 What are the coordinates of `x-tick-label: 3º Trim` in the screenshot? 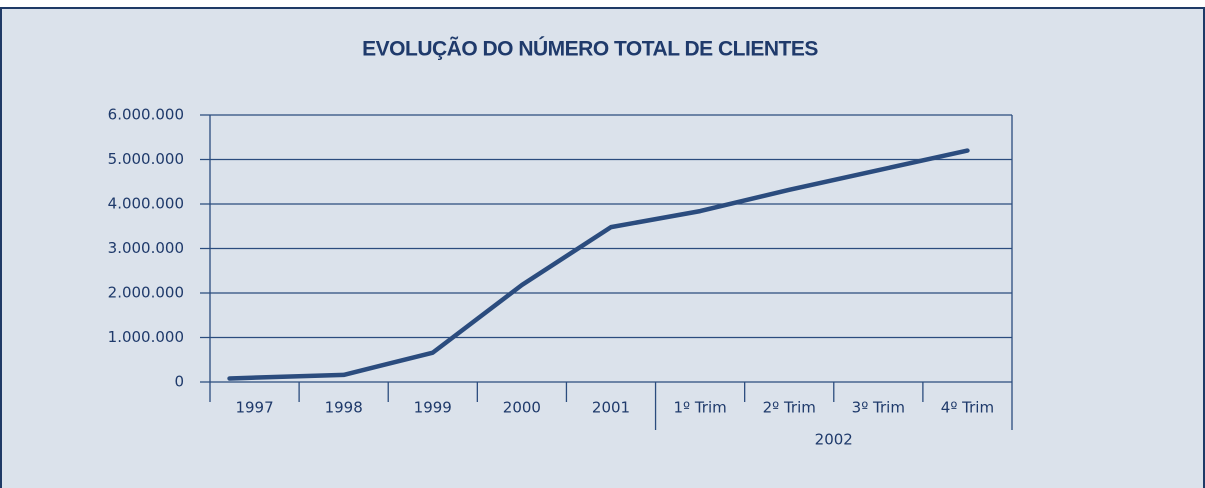 It's located at (878, 408).